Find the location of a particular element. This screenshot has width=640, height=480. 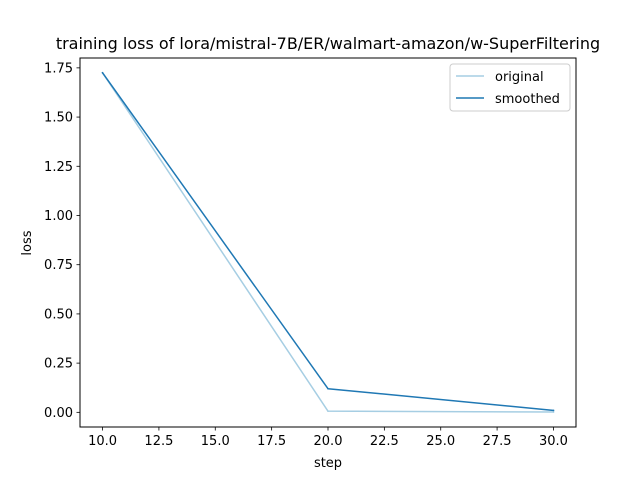

x-tick-label: 30.0 is located at coordinates (553, 441).